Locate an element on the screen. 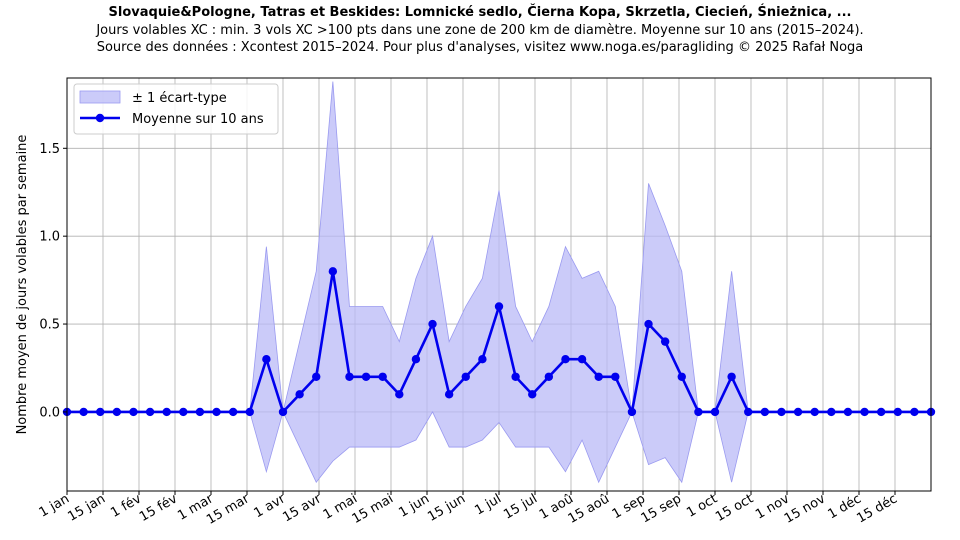 This screenshot has height=540, width=960. x-tick-label: 15 aoû is located at coordinates (589, 508).